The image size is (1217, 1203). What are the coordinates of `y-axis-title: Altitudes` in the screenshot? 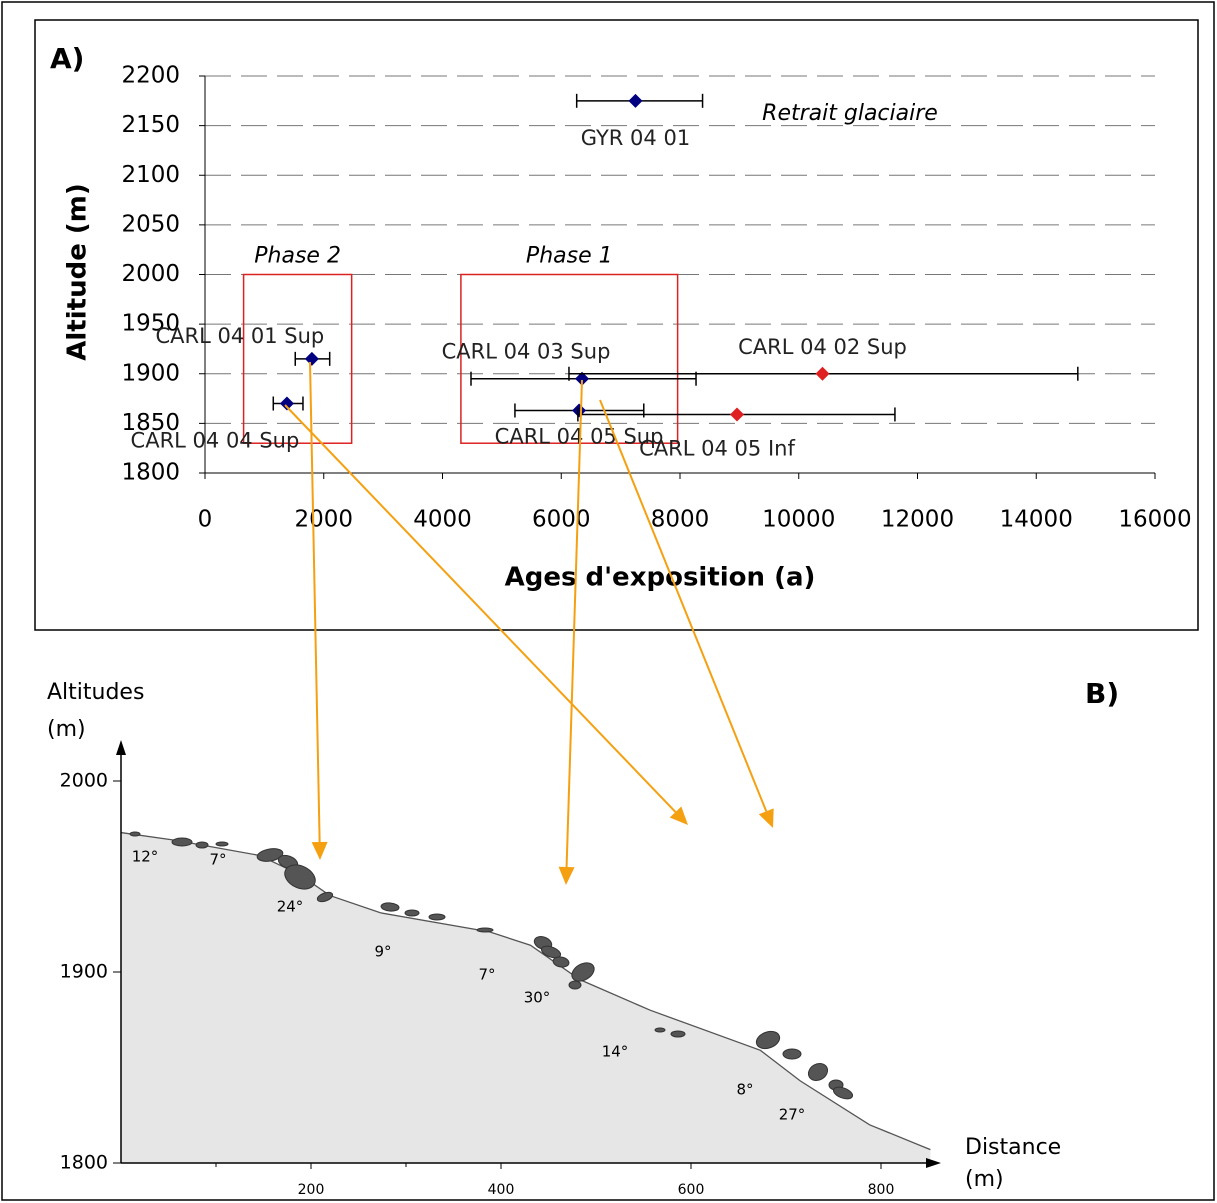 It's located at (95, 692).